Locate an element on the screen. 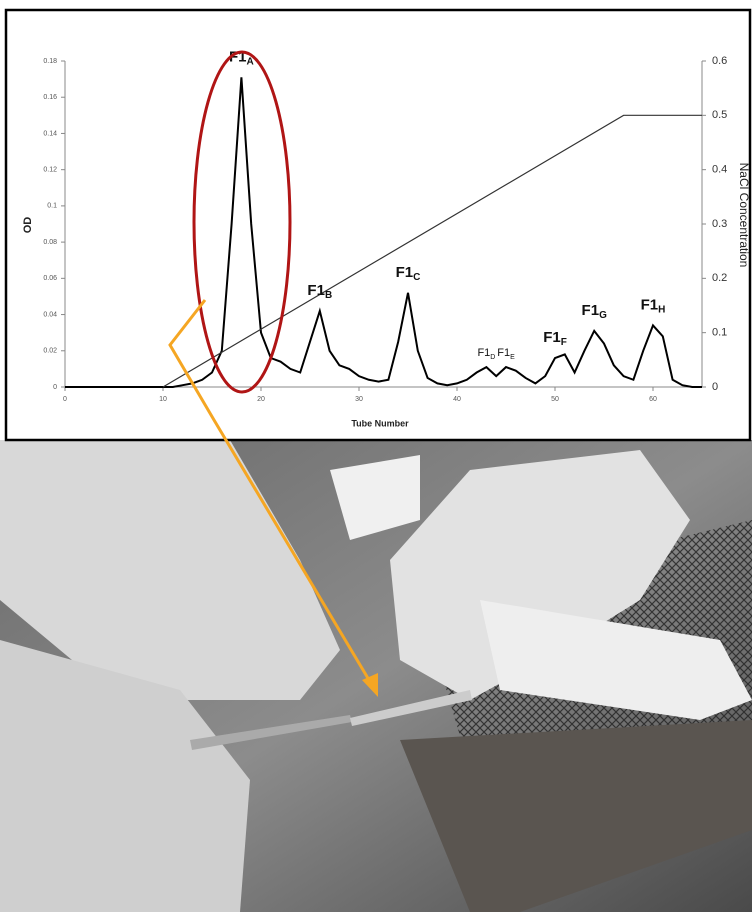 The height and width of the screenshot is (912, 752). peak-label-sub: H is located at coordinates (661, 309).